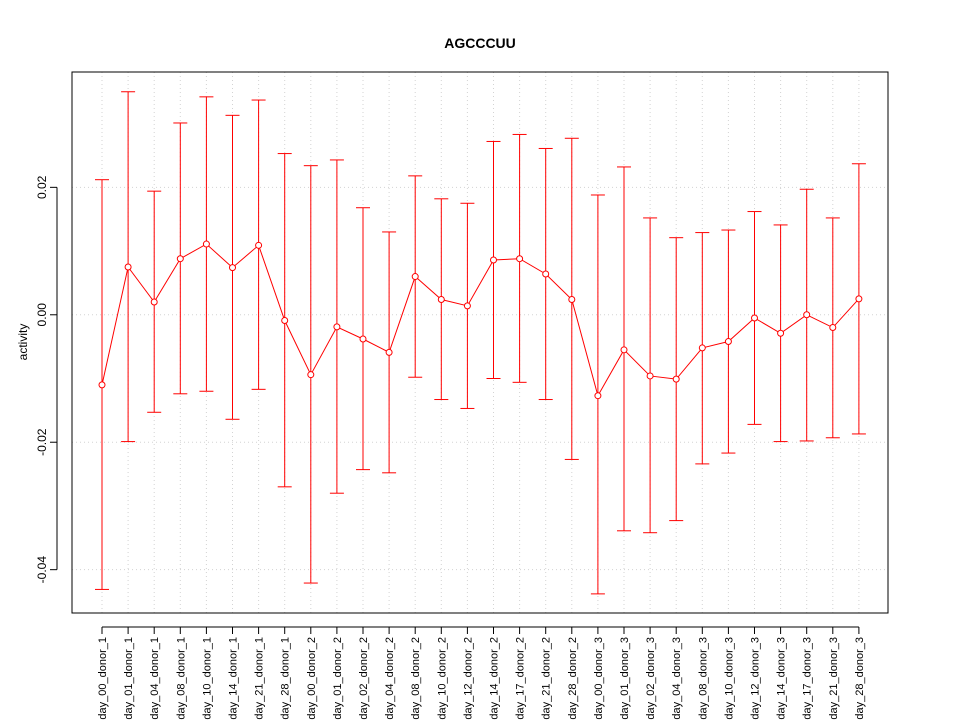 The width and height of the screenshot is (960, 725). What do you see at coordinates (42, 315) in the screenshot?
I see `y-tick-label: 0.00` at bounding box center [42, 315].